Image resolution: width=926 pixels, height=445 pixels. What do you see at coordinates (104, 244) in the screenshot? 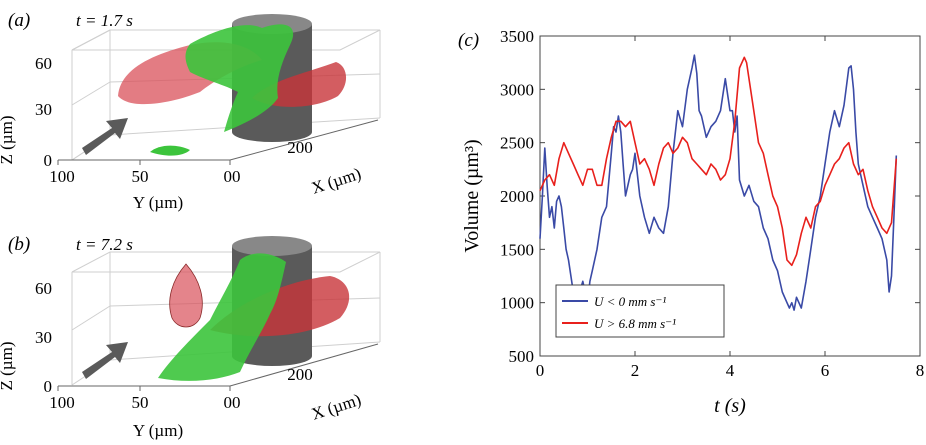
I see `panel-b-time: t = 7.2 s` at bounding box center [104, 244].